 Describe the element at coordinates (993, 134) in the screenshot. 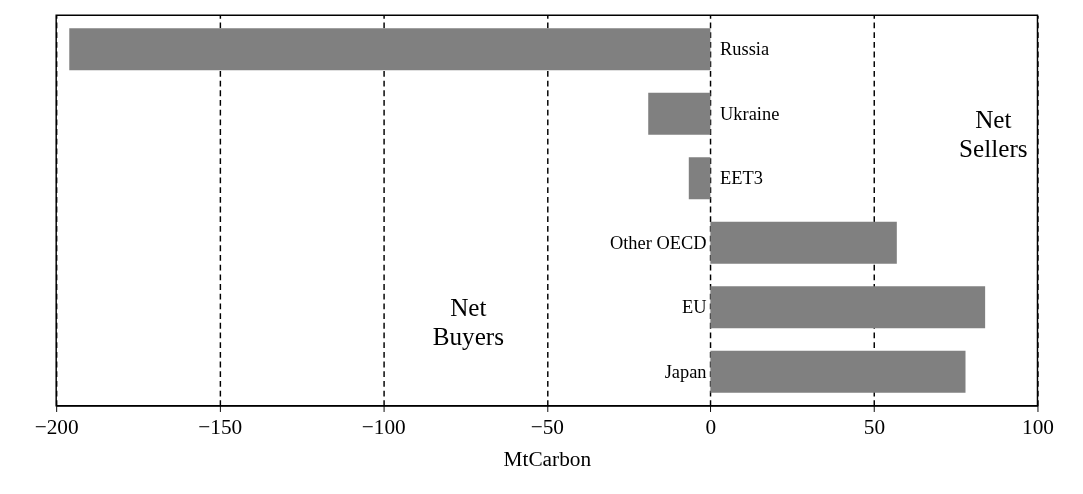

I see `annotation: Net Sellers` at that location.